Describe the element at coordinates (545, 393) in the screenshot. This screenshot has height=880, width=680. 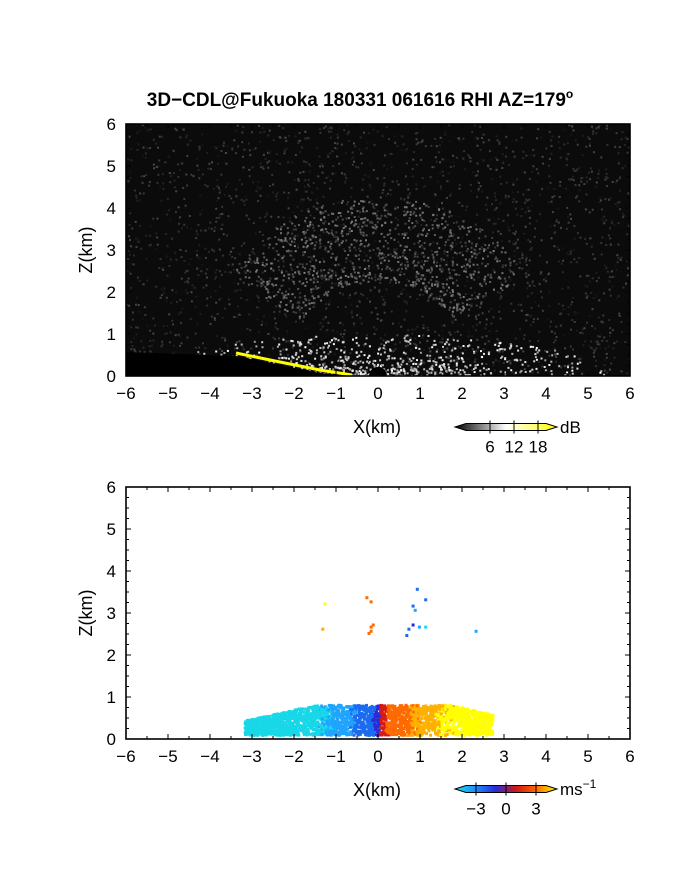
I see `x-tick-label: 4` at that location.